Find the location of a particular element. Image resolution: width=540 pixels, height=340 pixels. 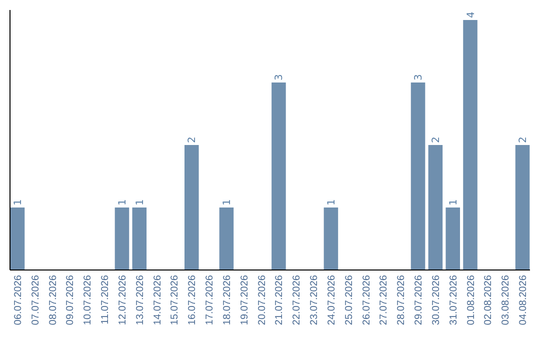

x-tick-label: 02.08.2026 is located at coordinates (488, 300).